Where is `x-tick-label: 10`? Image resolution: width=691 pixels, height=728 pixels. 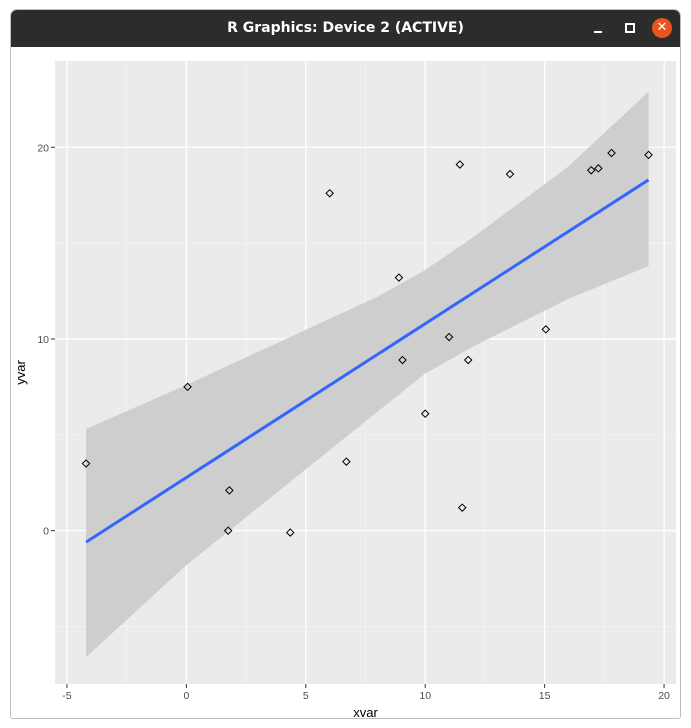 x-tick-label: 10 is located at coordinates (425, 696).